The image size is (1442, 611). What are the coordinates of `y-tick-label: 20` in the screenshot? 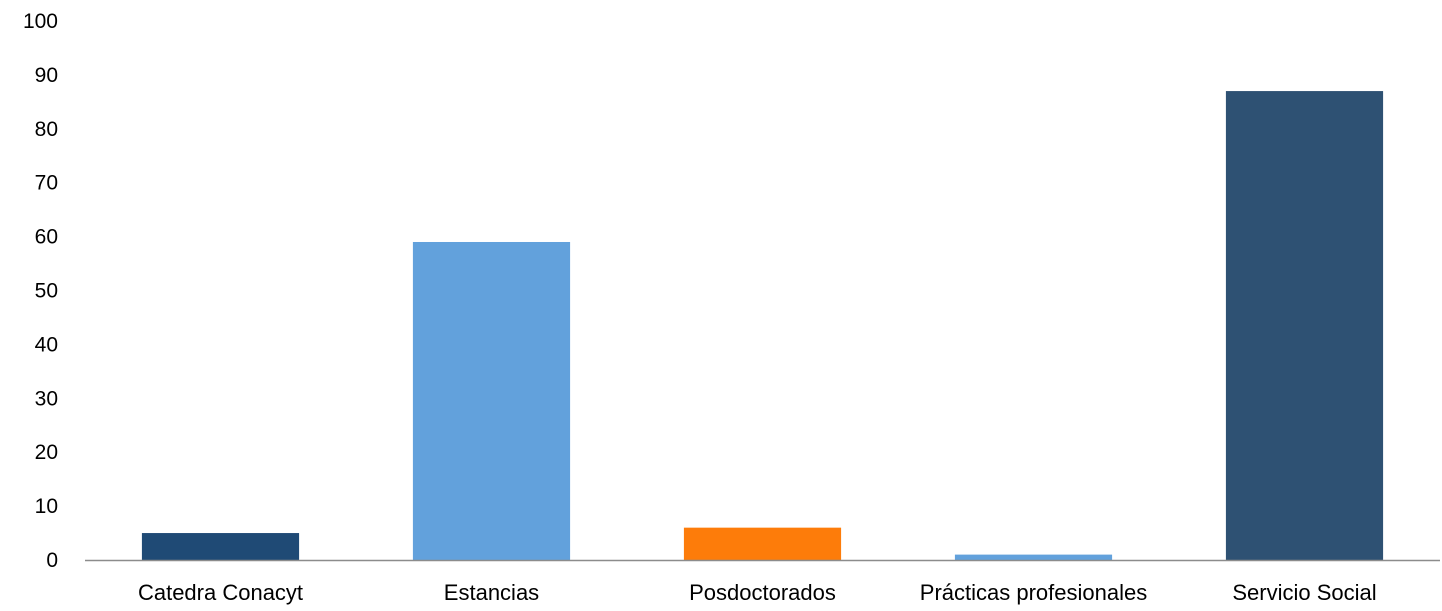 It's located at (46, 452).